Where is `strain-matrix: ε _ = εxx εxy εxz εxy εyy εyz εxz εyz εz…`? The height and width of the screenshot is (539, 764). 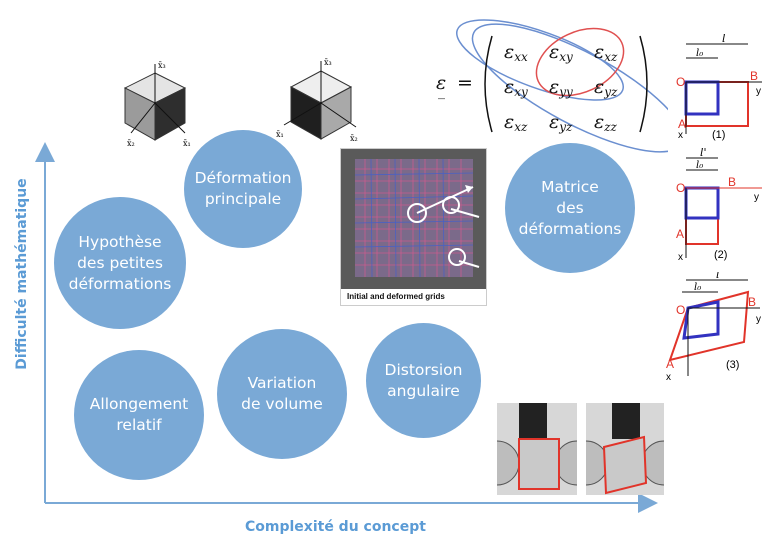 strain-matrix: ε _ = εxx εxy εxz εxy εyy εyz εxz εyz εz… is located at coordinates (548, 80).